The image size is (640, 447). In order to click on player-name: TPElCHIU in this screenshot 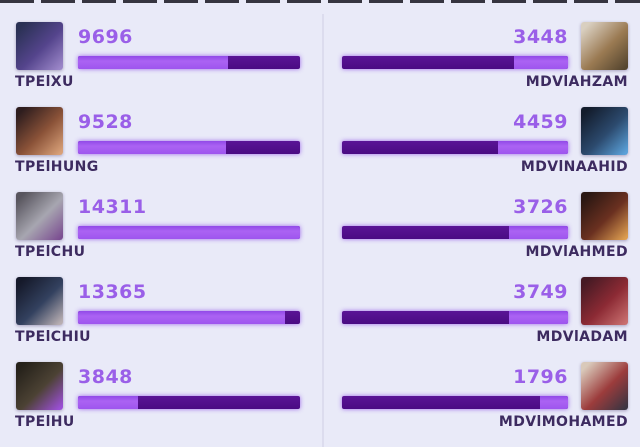, I will do `click(53, 337)`.